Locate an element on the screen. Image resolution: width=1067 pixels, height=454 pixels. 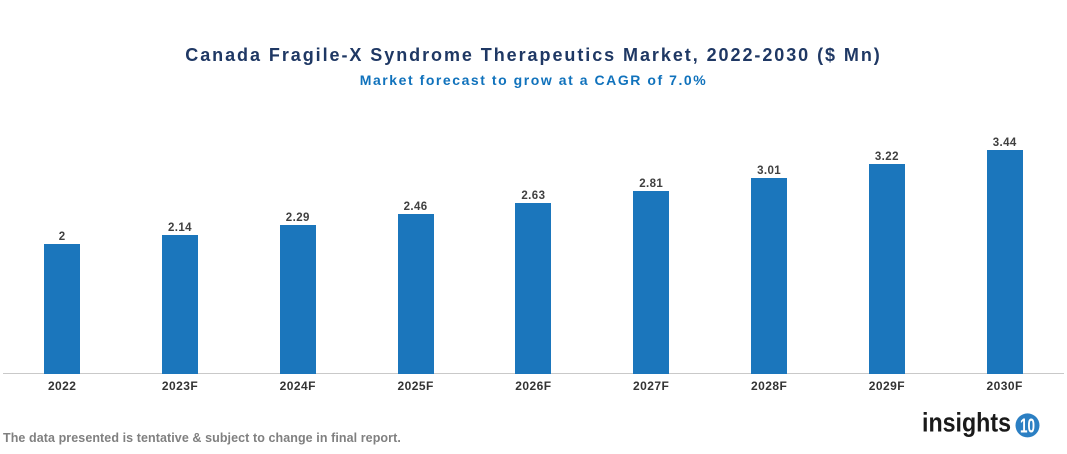
svg-text: insights is located at coordinates (966, 423).